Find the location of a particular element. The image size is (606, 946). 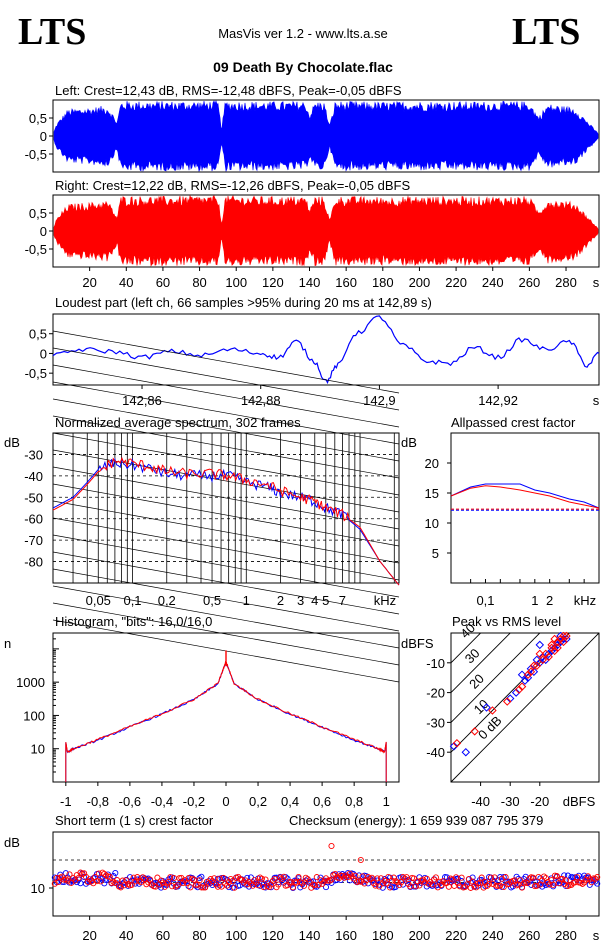

spectrum-ytick-label: -80 is located at coordinates (33, 562).